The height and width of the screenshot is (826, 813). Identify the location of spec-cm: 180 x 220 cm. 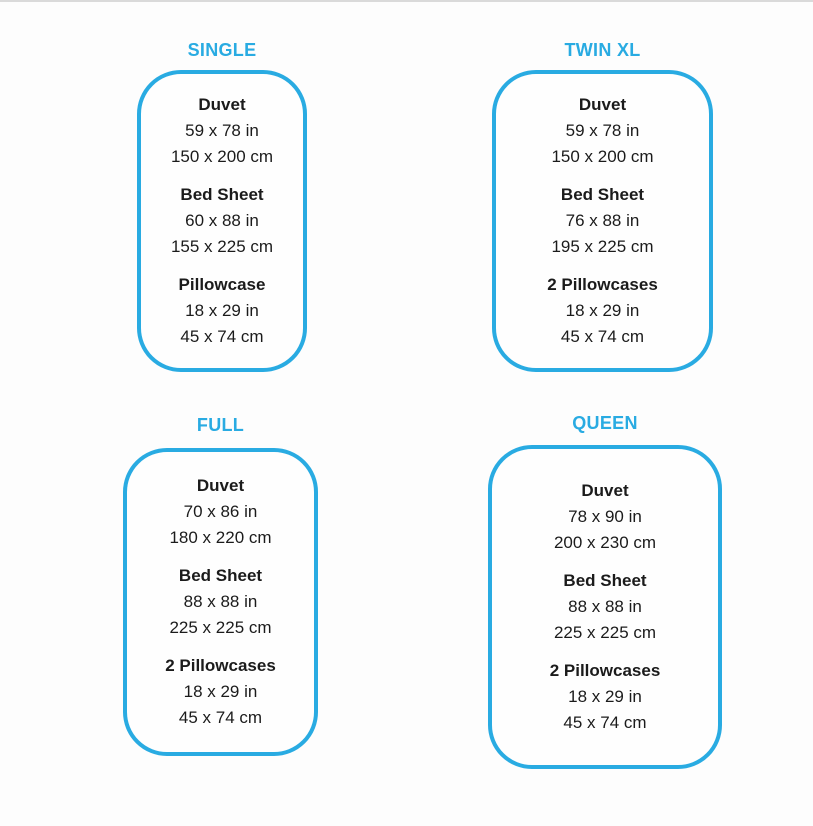
(220, 537).